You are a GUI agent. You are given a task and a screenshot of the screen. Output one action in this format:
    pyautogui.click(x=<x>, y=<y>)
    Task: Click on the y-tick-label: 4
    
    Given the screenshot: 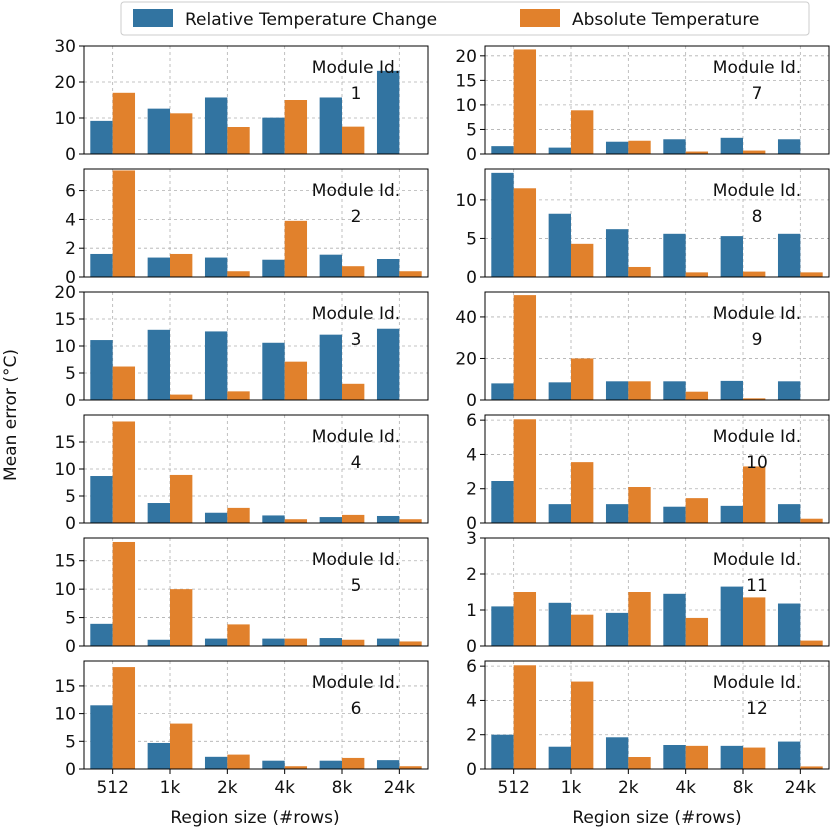 What is the action you would take?
    pyautogui.click(x=70, y=220)
    